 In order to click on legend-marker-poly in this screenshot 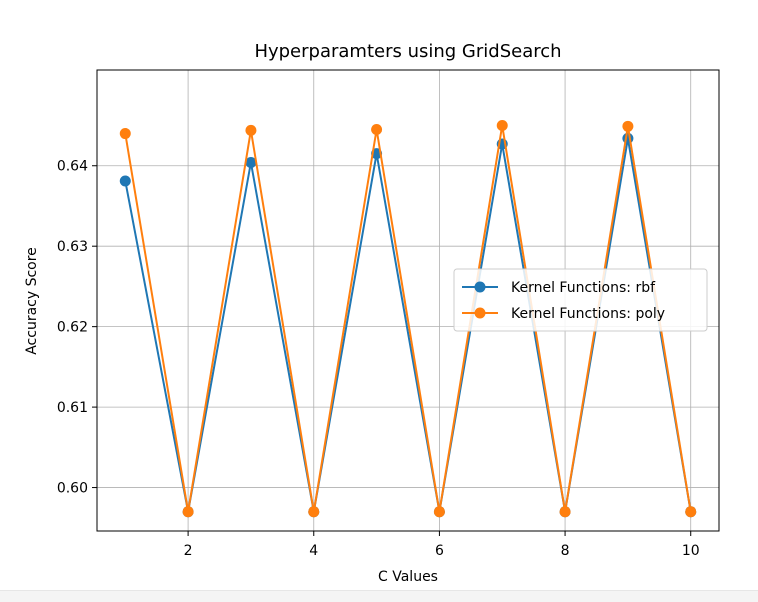, I will do `click(480, 313)`.